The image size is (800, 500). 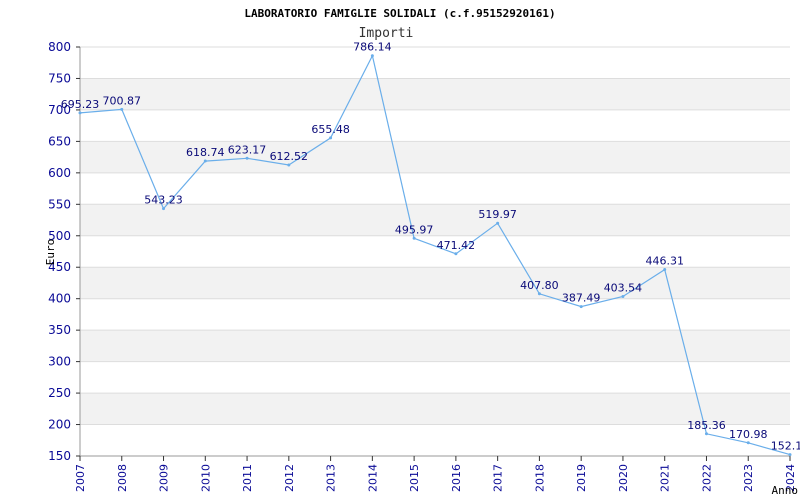 I want to click on data-label: 700.87, so click(x=122, y=100).